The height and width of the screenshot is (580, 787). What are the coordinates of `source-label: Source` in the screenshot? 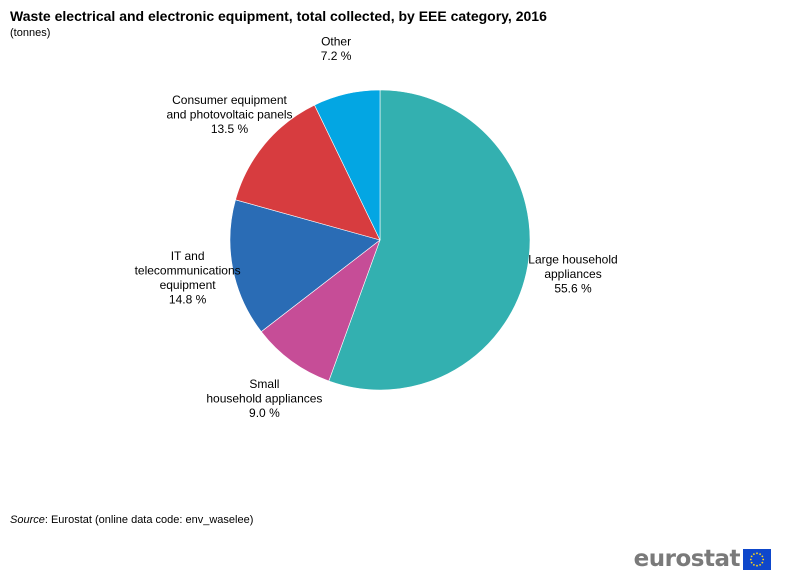 It's located at (27, 520).